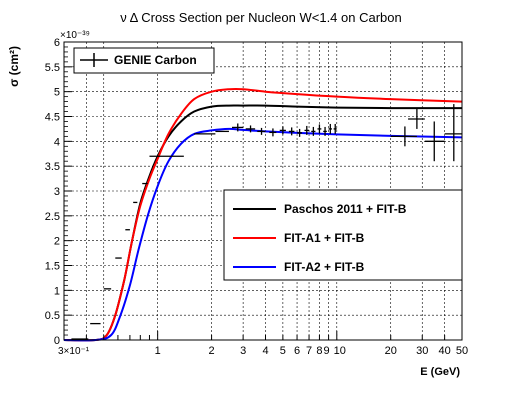  What do you see at coordinates (57, 242) in the screenshot?
I see `y-tick-label: 2` at bounding box center [57, 242].